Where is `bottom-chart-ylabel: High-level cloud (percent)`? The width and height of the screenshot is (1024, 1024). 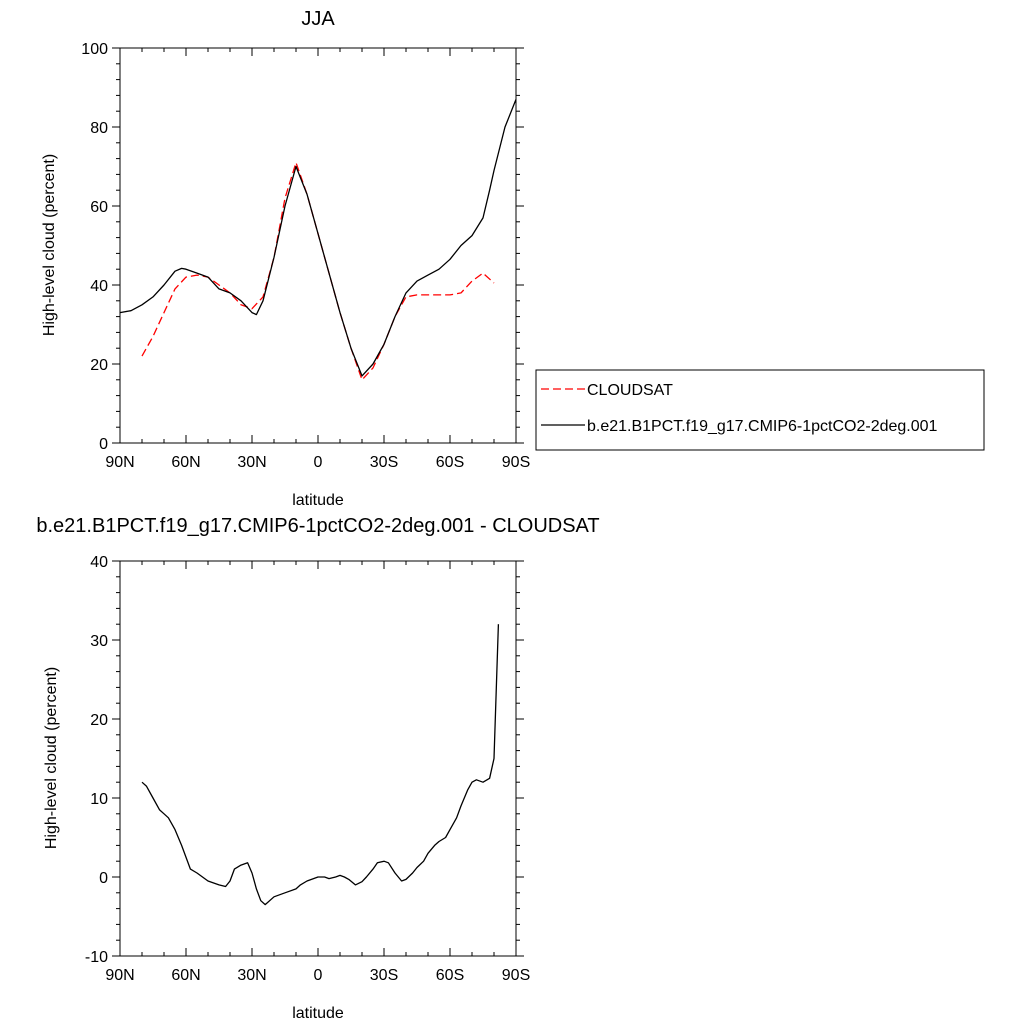
bottom-chart-ylabel: High-level cloud (percent) is located at coordinates (51, 758).